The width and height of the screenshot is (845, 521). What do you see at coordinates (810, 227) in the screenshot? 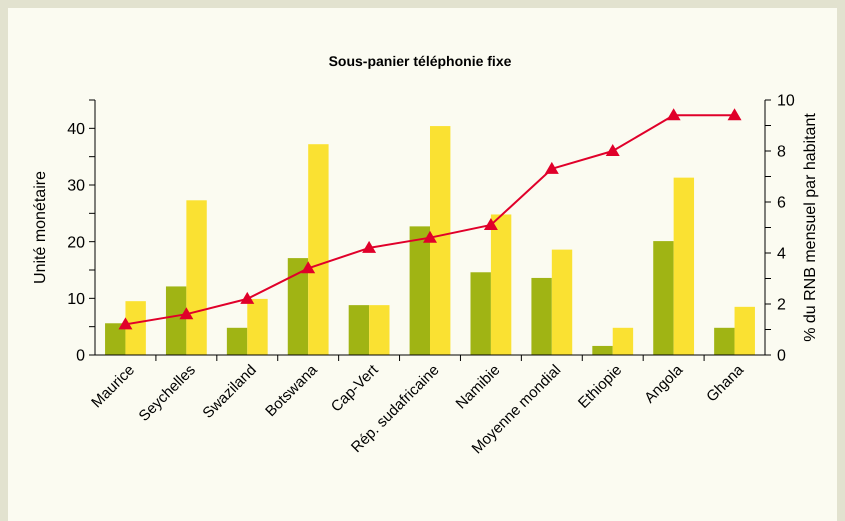
I see `y2-axis-title: % du RNB mensuel par habitant` at bounding box center [810, 227].